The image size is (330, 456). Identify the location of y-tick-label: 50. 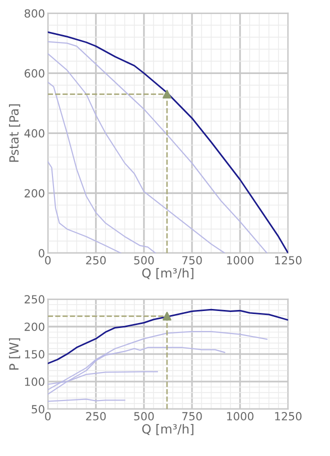
(38, 409).